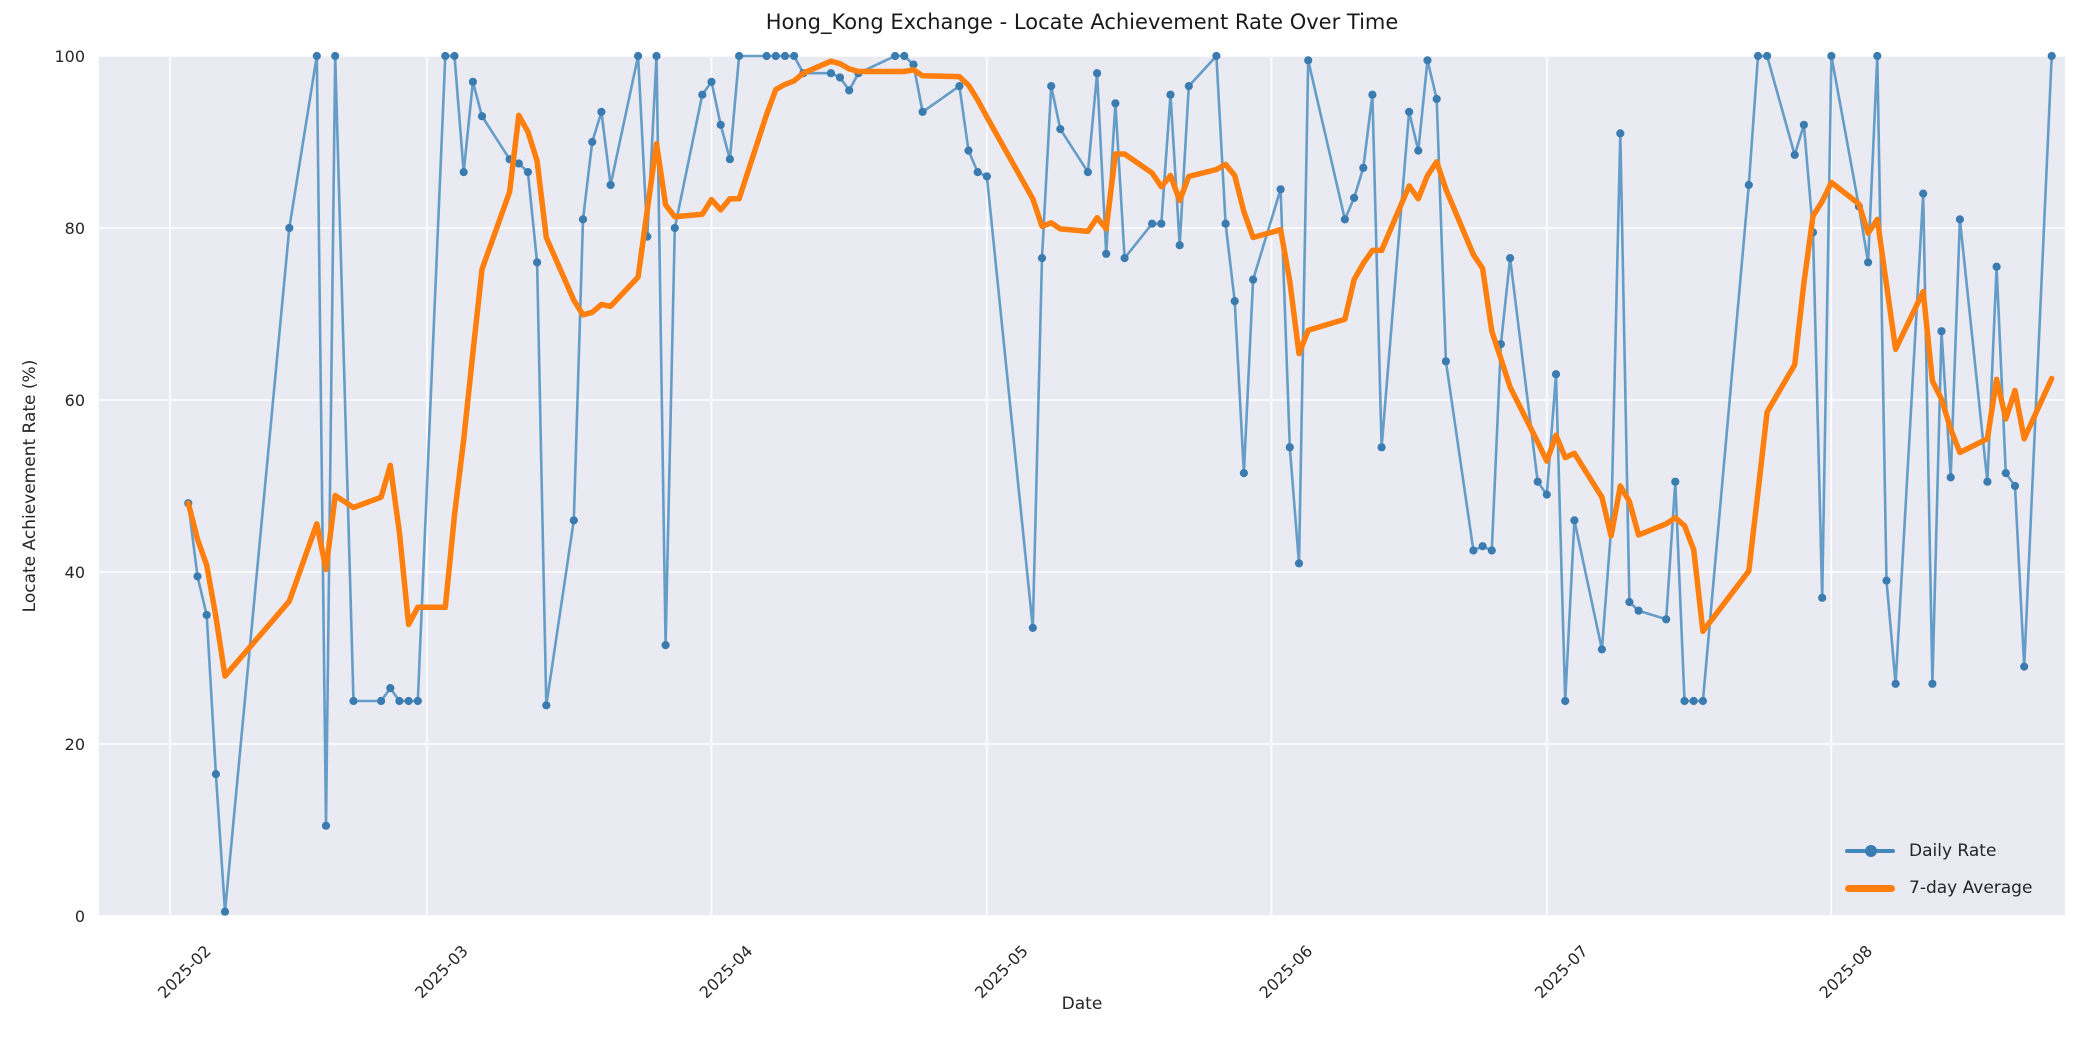 Image resolution: width=2100 pixels, height=1050 pixels. What do you see at coordinates (1082, 1004) in the screenshot?
I see `x-axis-label: Date` at bounding box center [1082, 1004].